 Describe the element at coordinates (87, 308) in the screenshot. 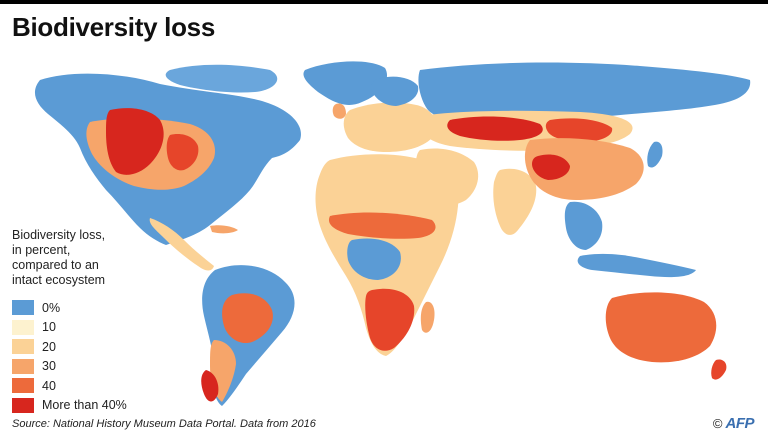

I see `legend-item: 0%` at that location.